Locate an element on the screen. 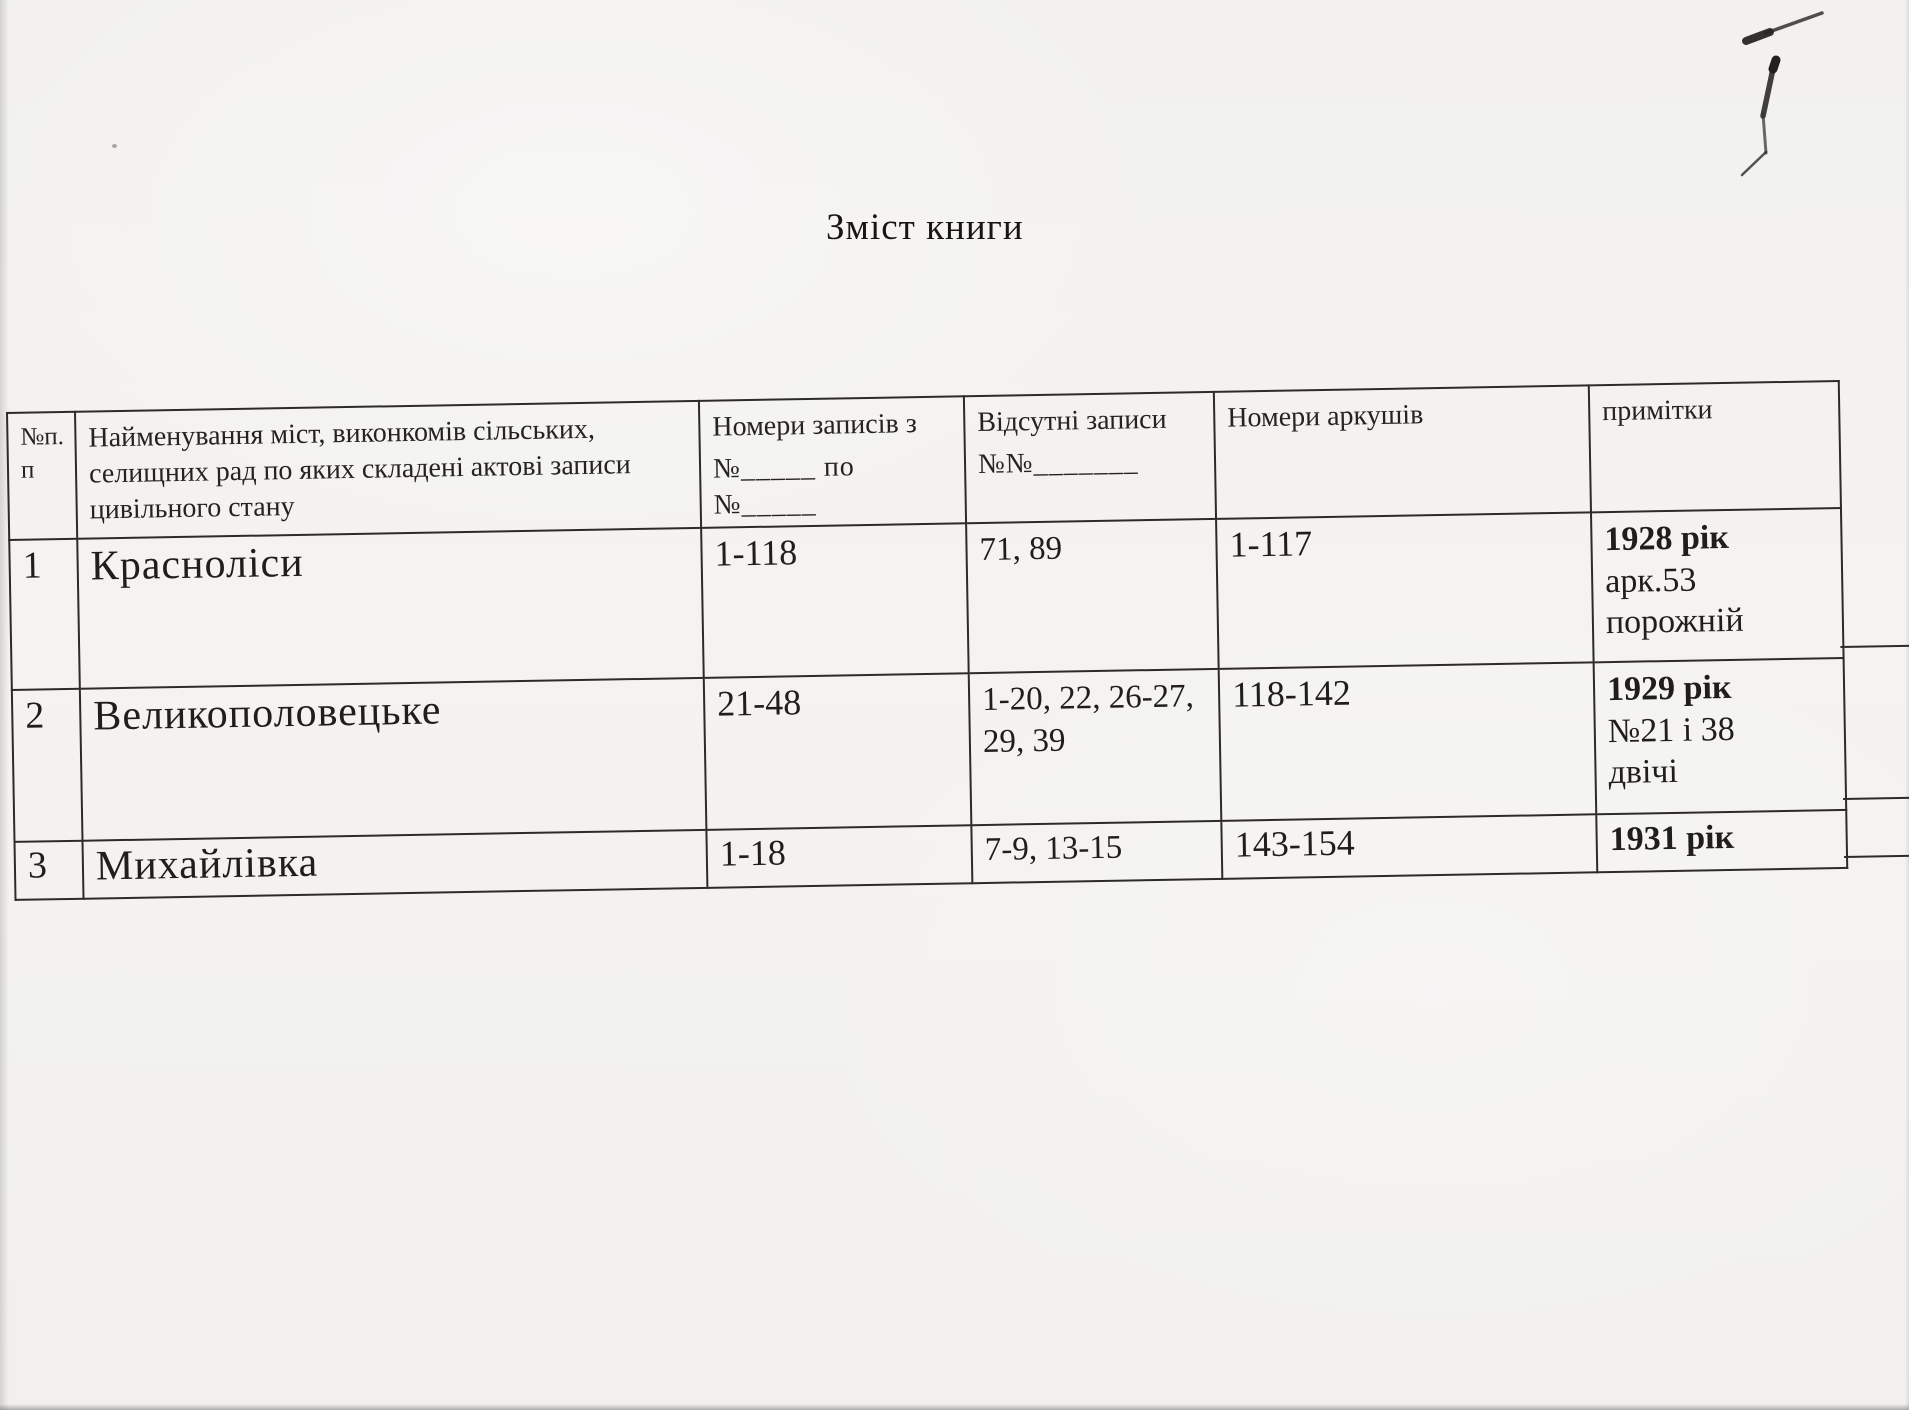 The width and height of the screenshot is (1909, 1410). cell-sheet-numbers: 1-117 is located at coordinates (1405, 591).